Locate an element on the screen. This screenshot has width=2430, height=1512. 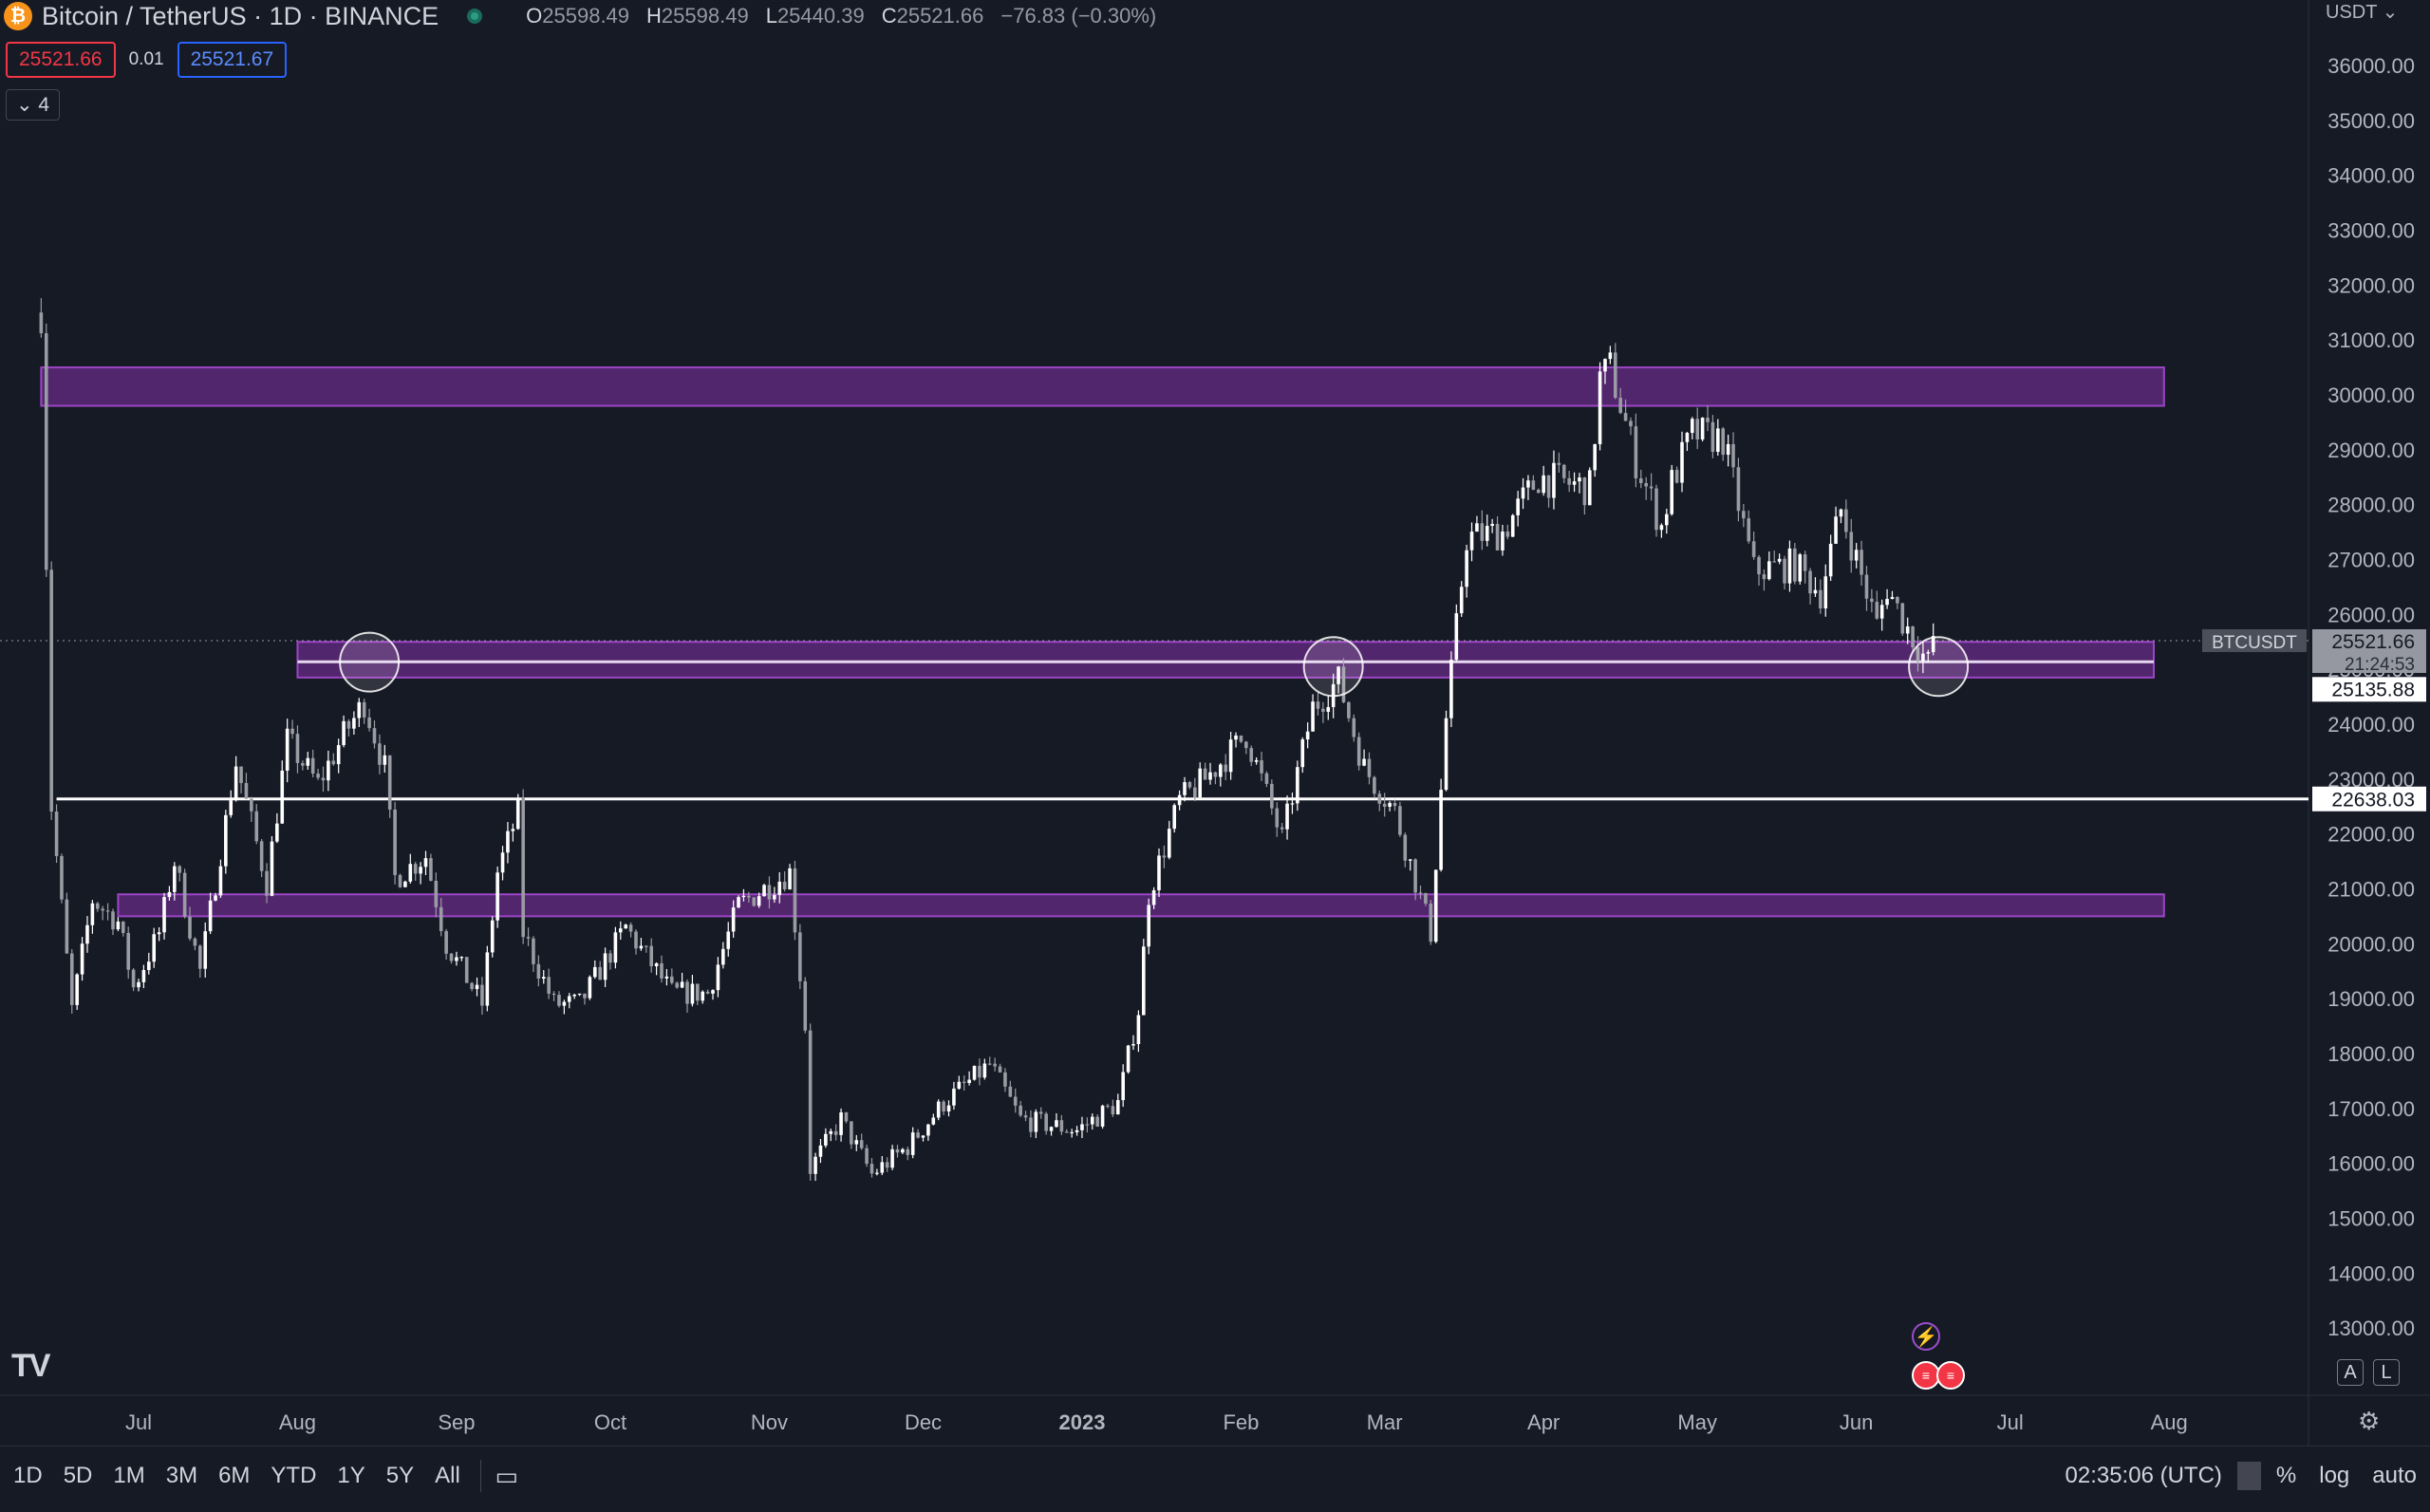
timeframe-all: All is located at coordinates (447, 1475).